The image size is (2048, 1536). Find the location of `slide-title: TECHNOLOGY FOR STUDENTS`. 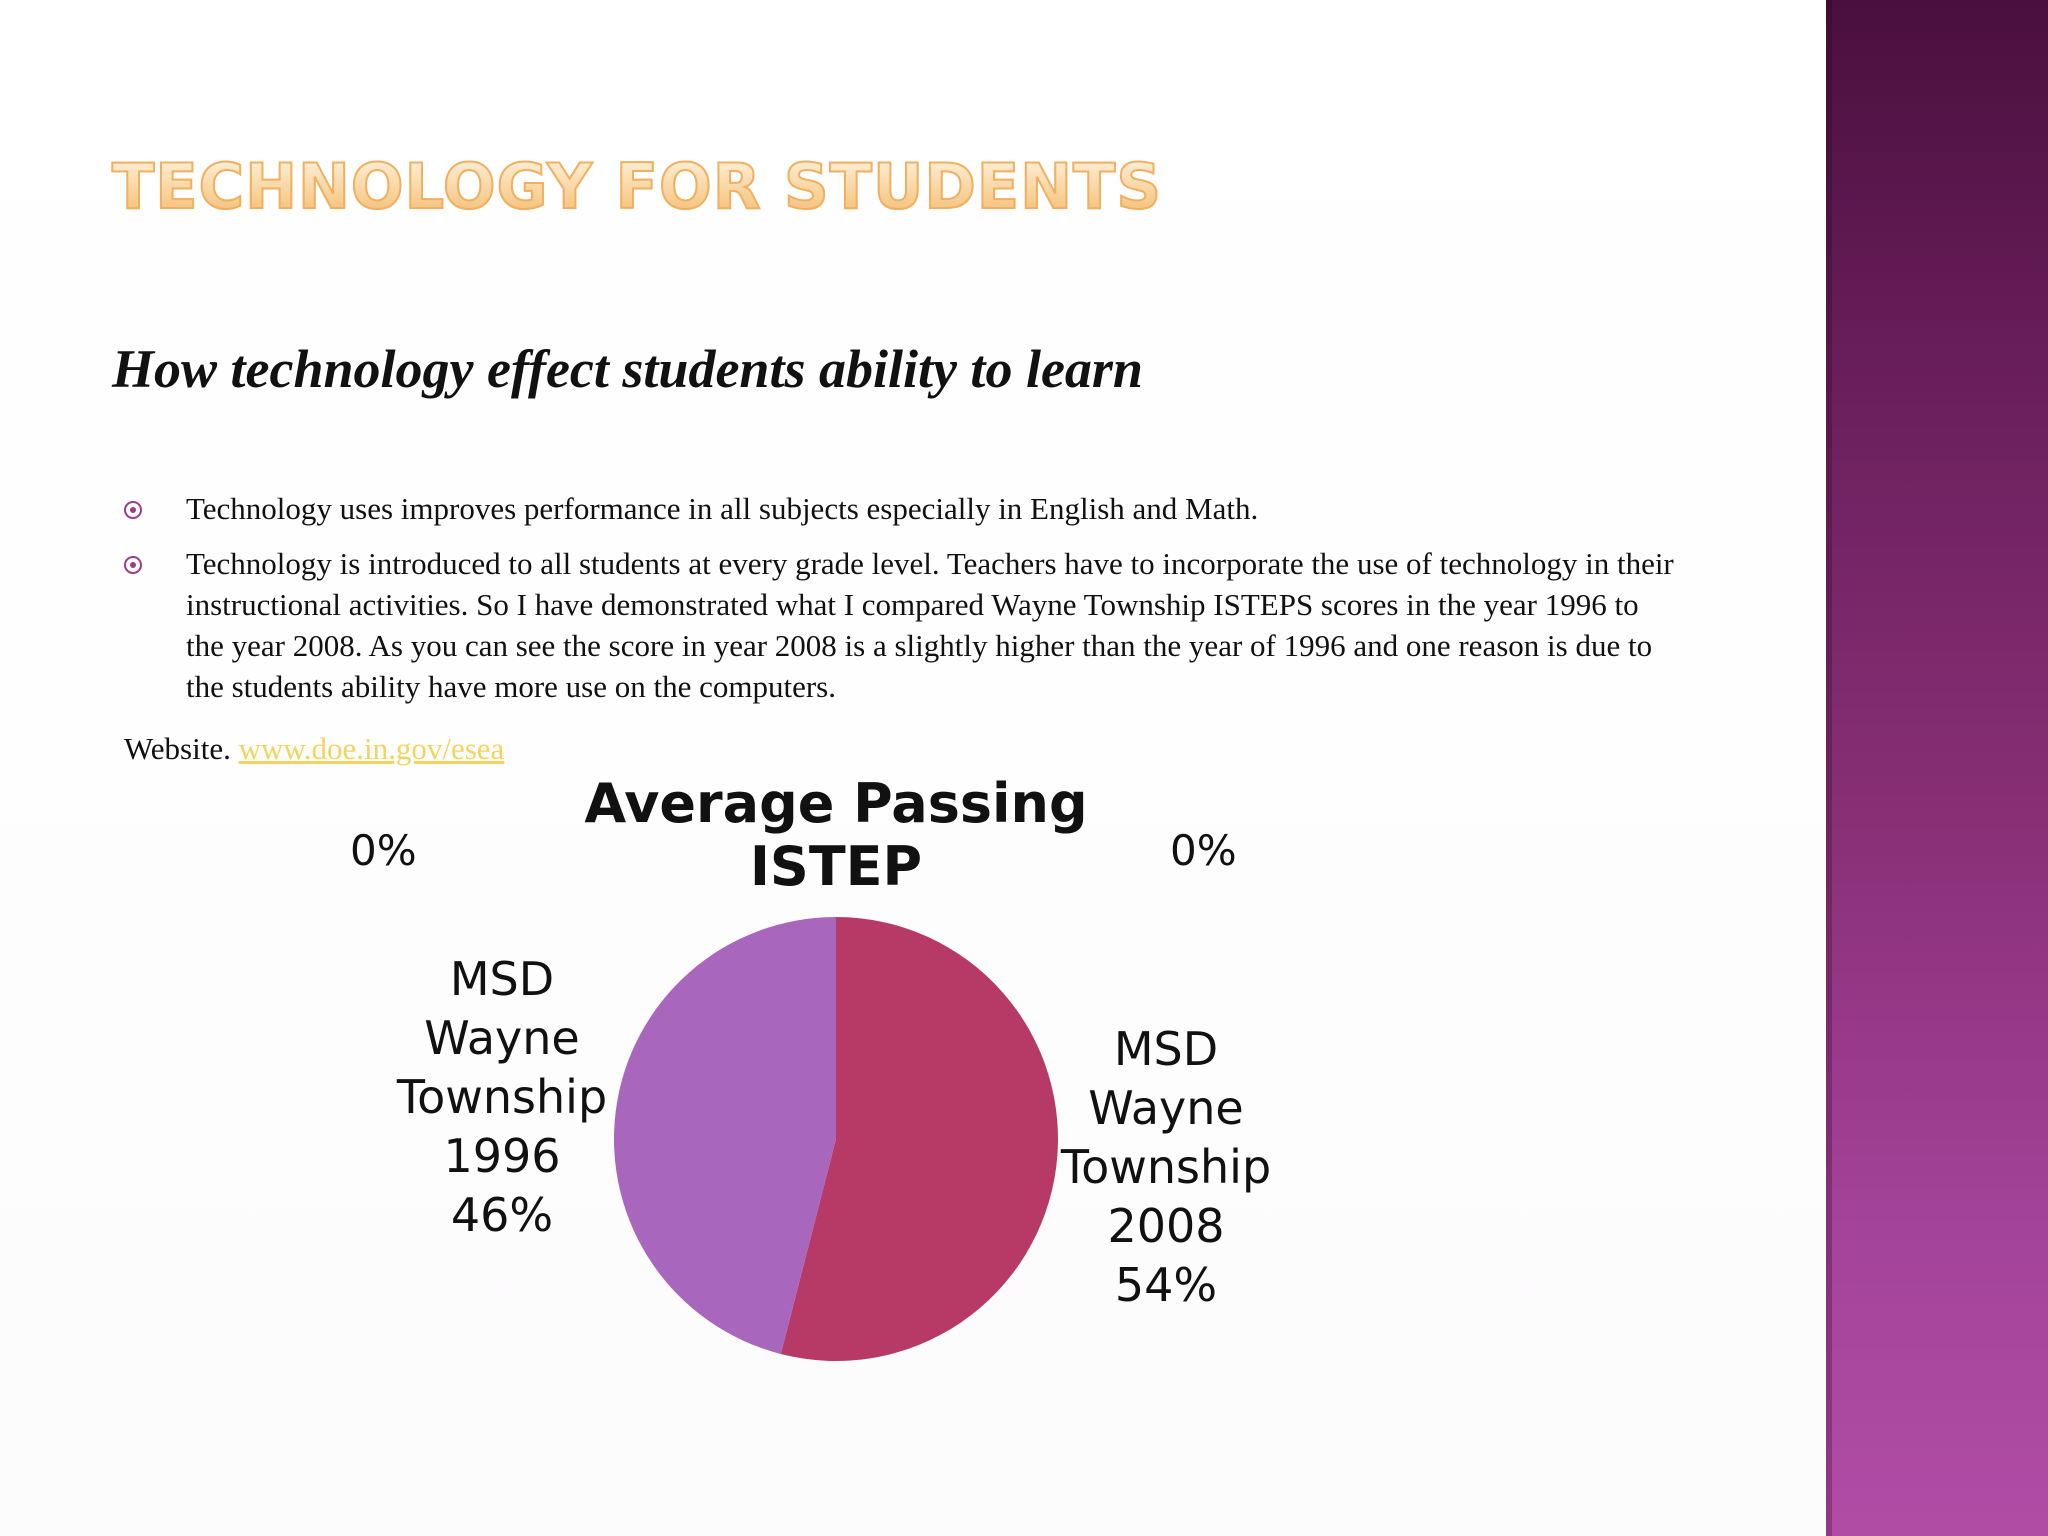

slide-title: TECHNOLOGY FOR STUDENTS is located at coordinates (636, 186).